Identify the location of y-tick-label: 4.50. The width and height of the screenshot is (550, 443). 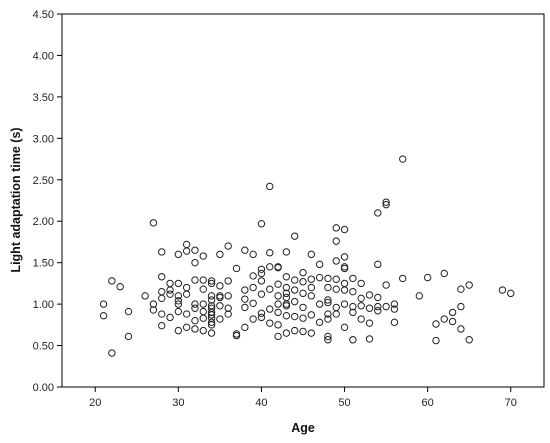
(43, 15).